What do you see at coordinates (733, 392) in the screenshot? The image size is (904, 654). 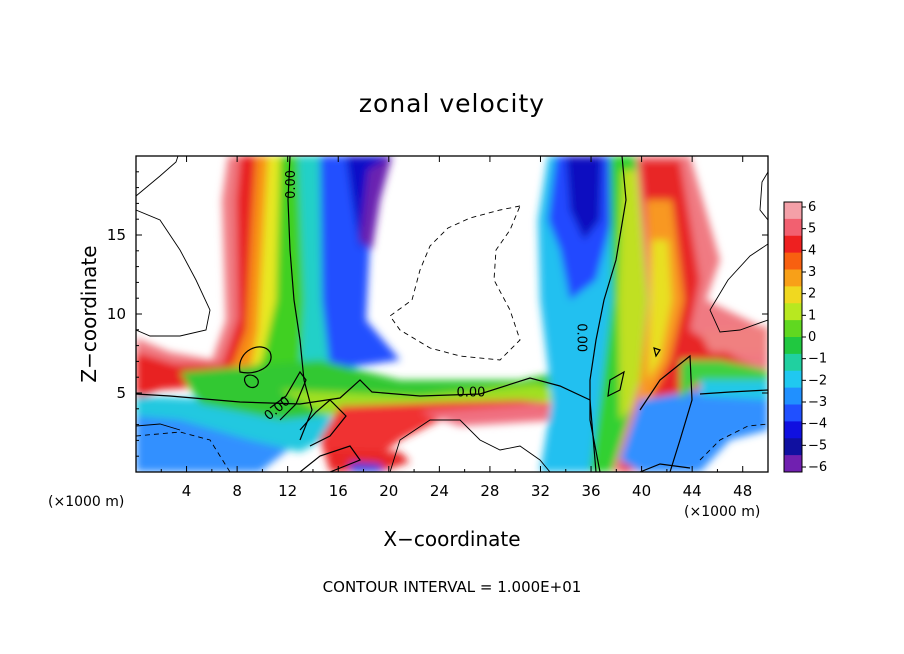 I see `contour-zero-right-edge` at bounding box center [733, 392].